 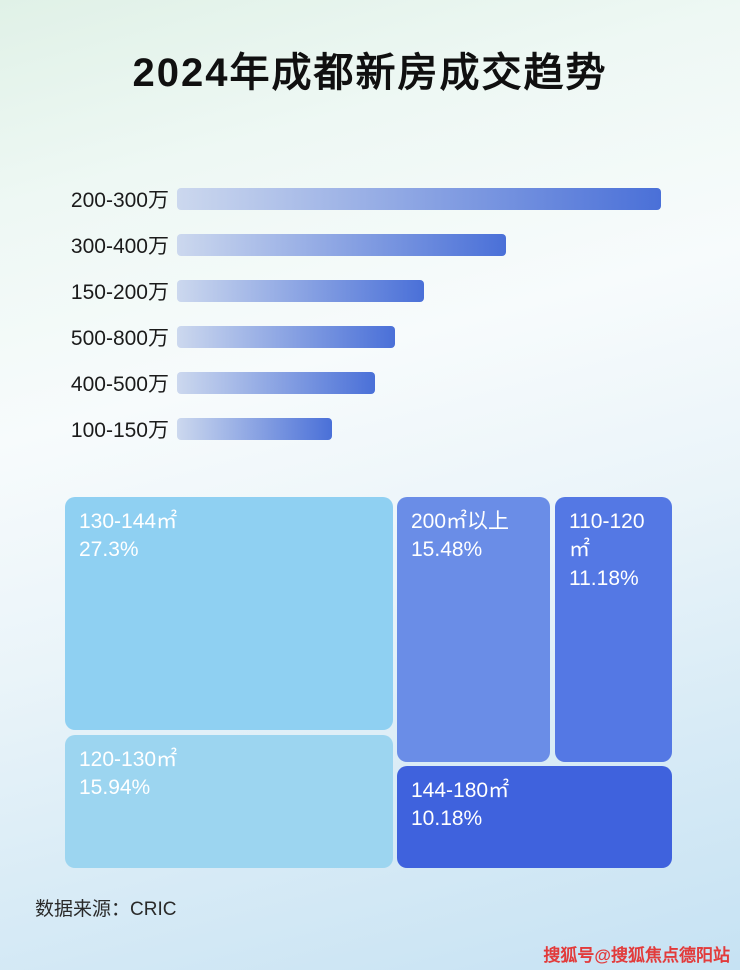 I want to click on bar-row: 200-300万, so click(x=359, y=199).